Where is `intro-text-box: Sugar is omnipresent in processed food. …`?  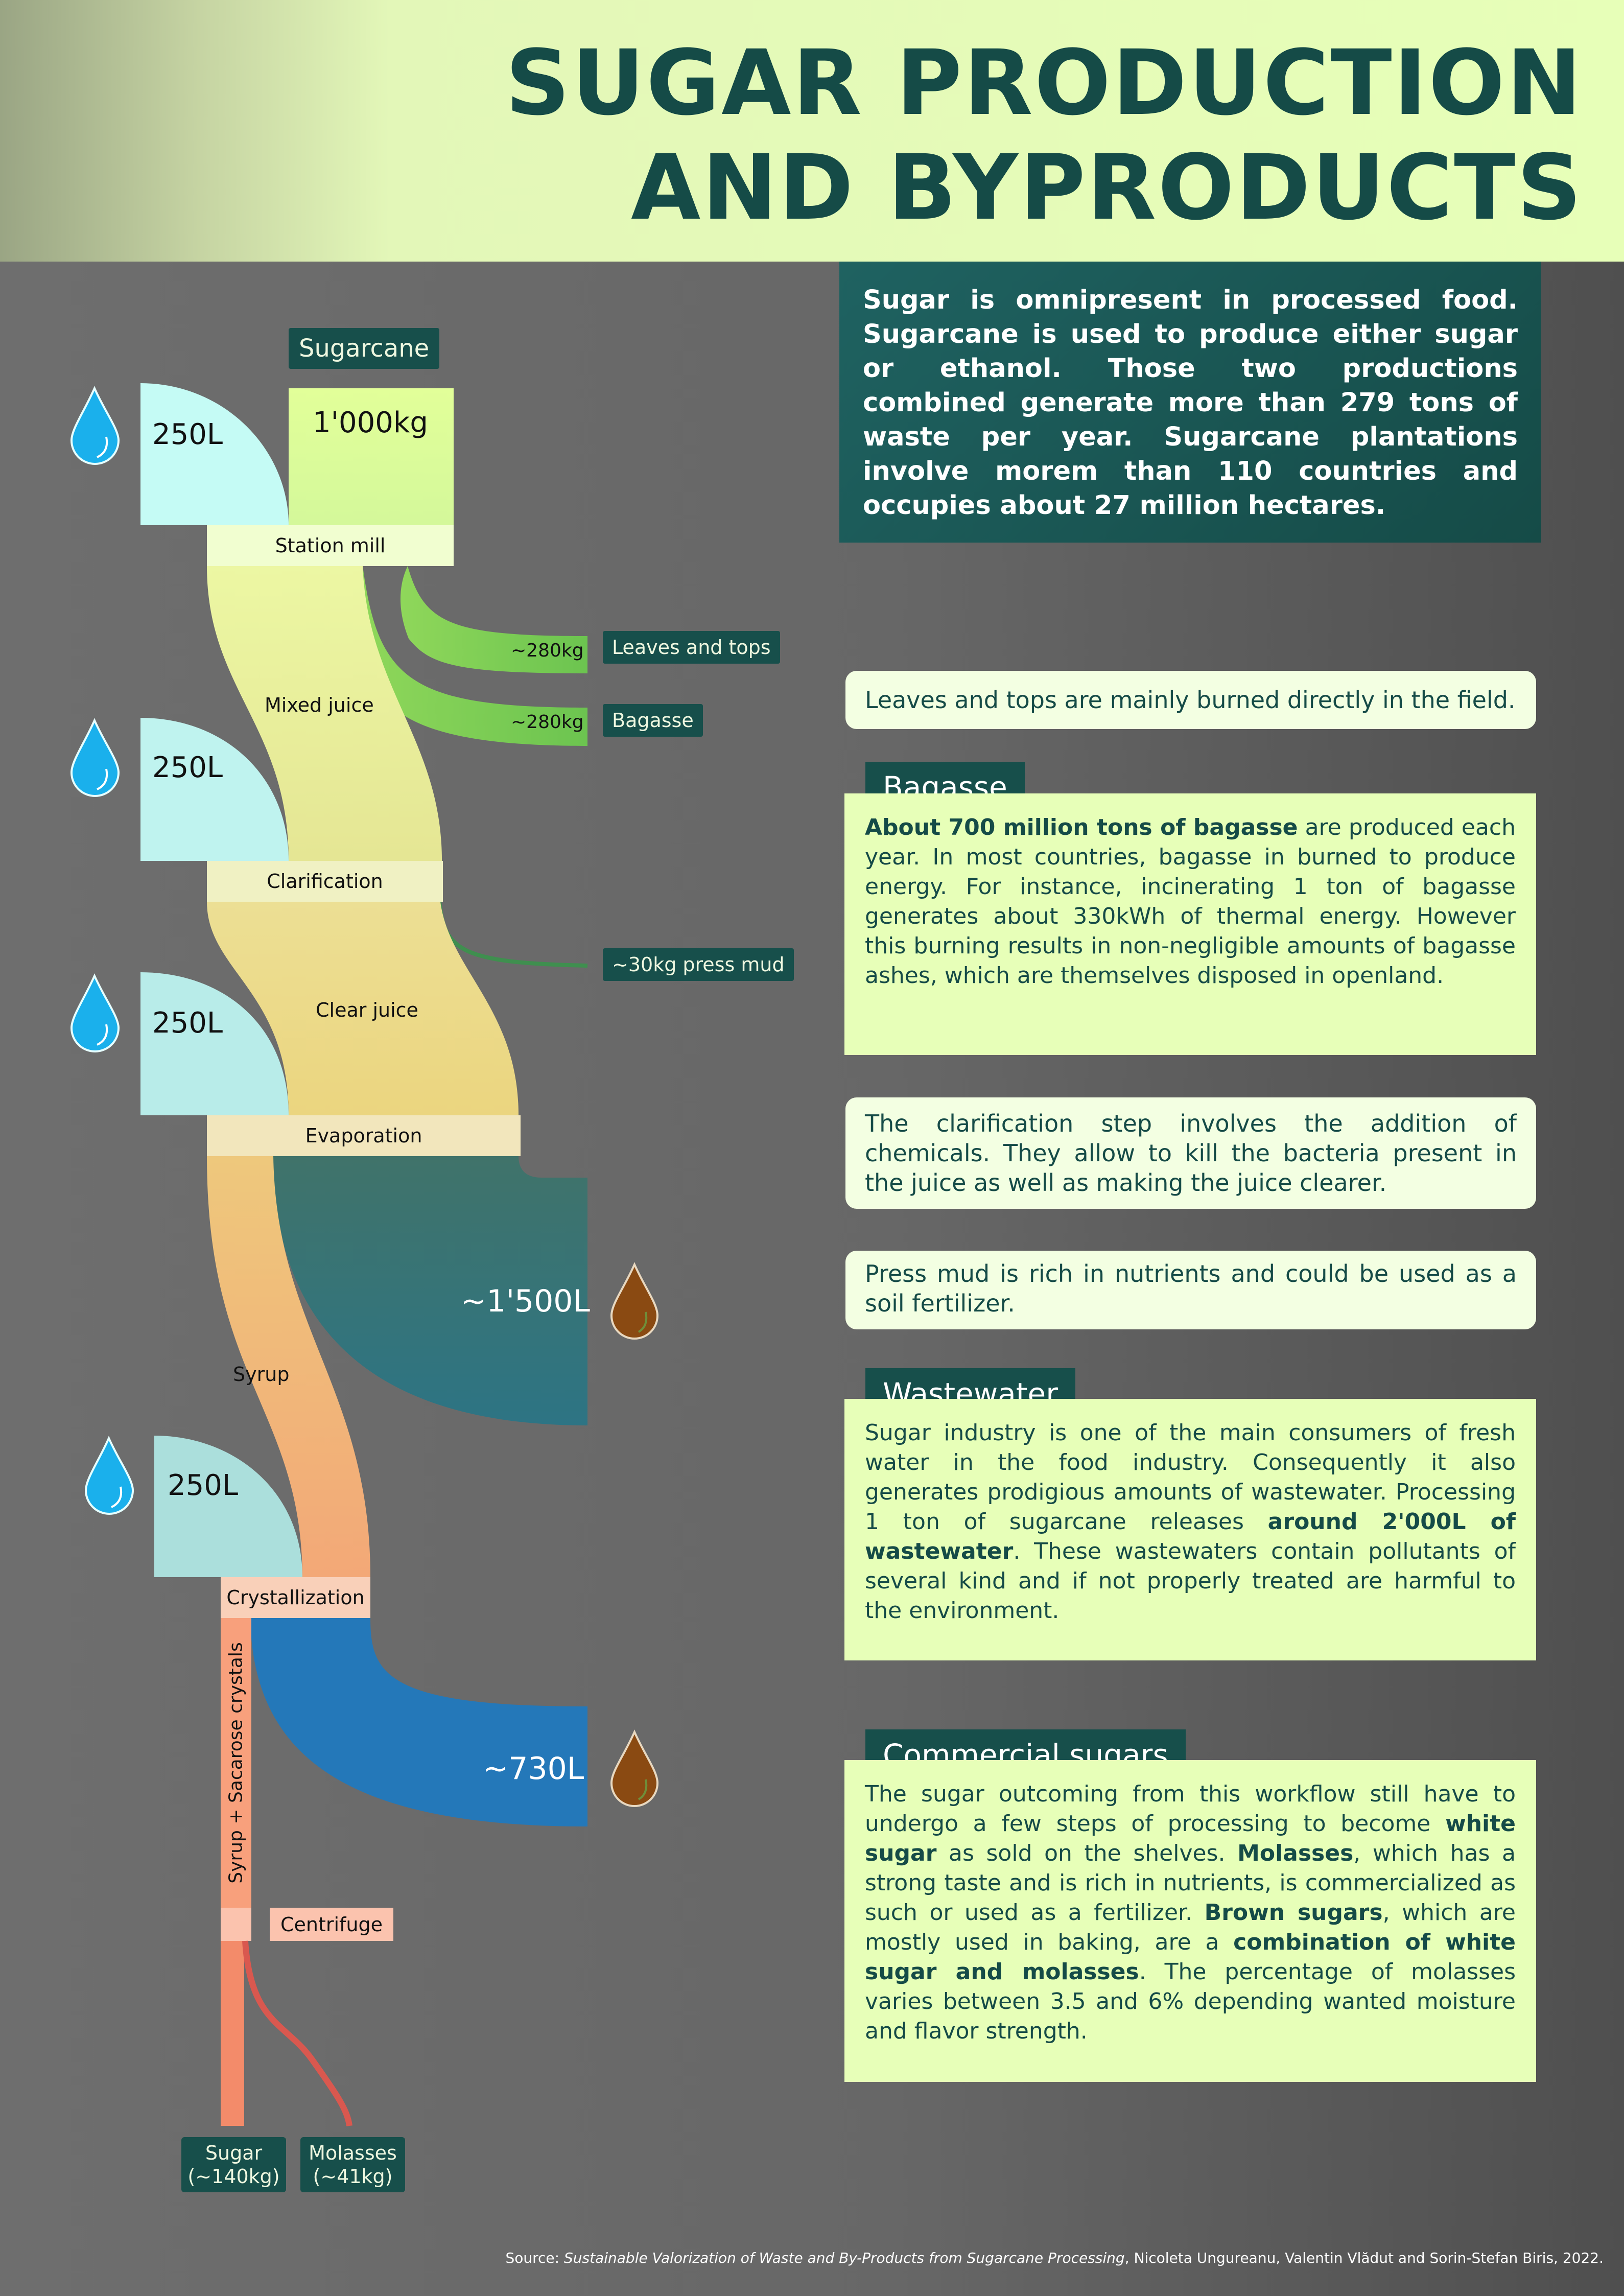
intro-text-box: Sugar is omnipresent in processed food. … is located at coordinates (1190, 402).